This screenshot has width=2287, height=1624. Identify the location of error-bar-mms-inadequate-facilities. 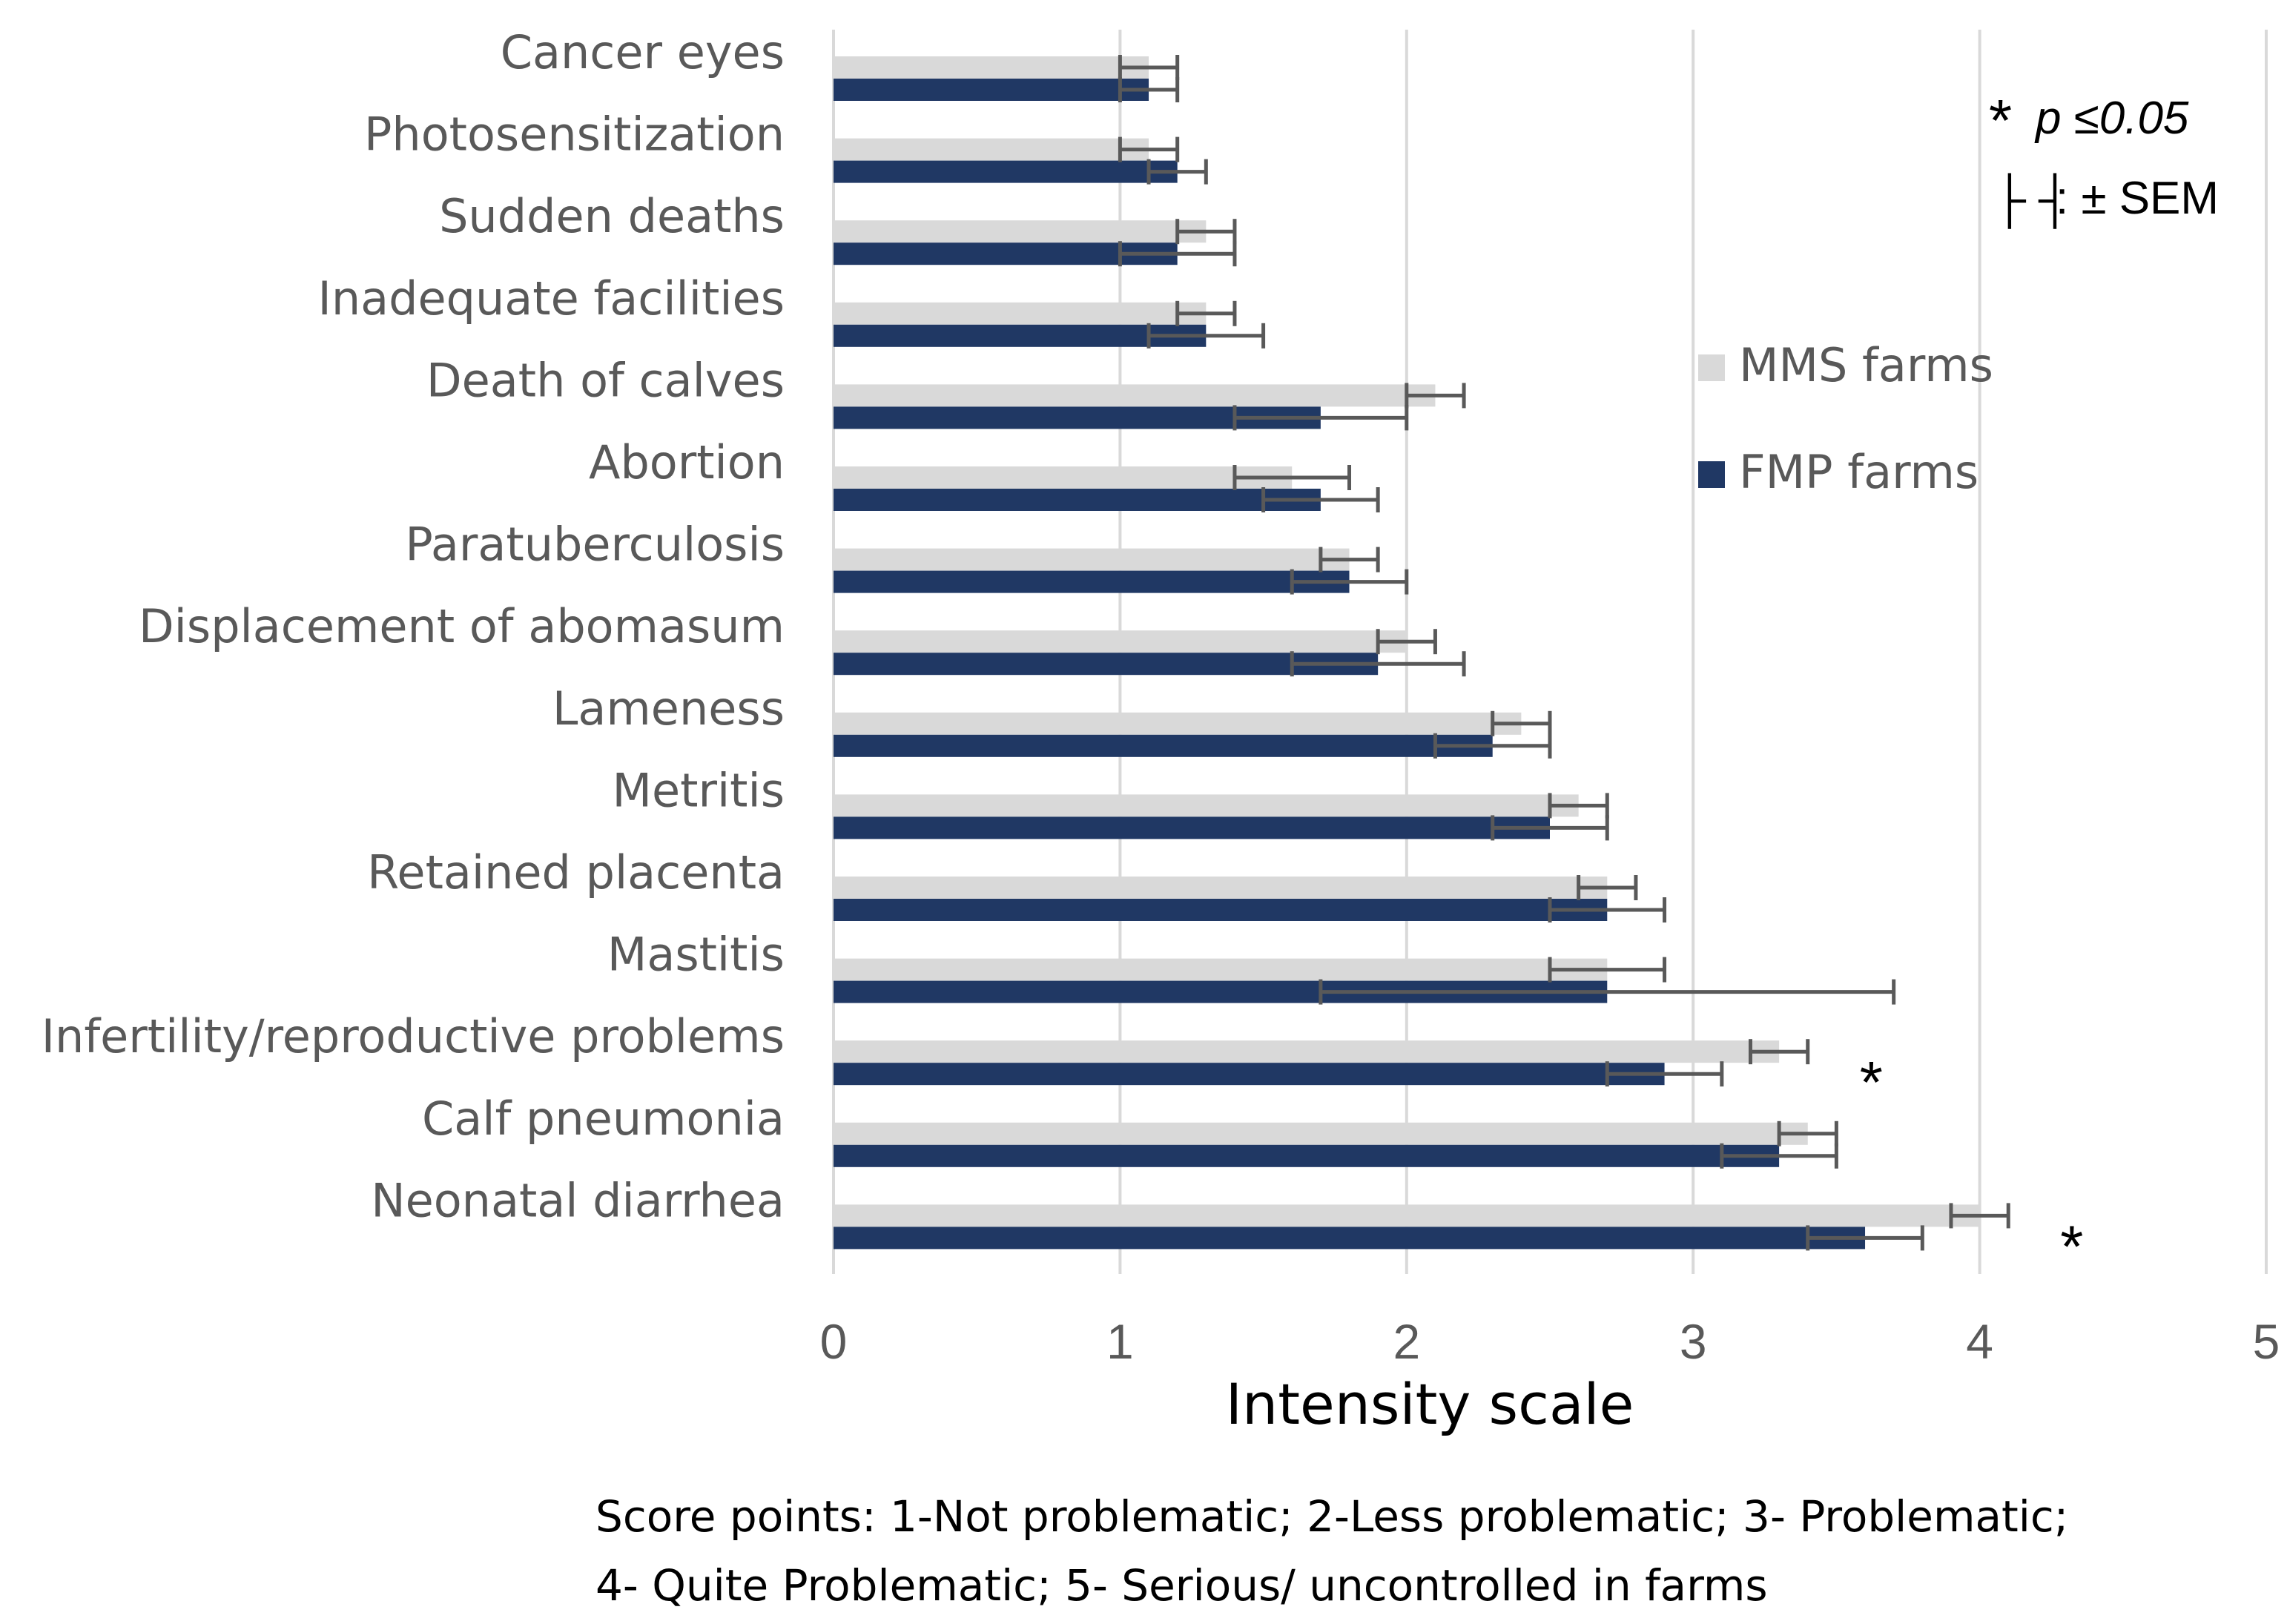
(1206, 313).